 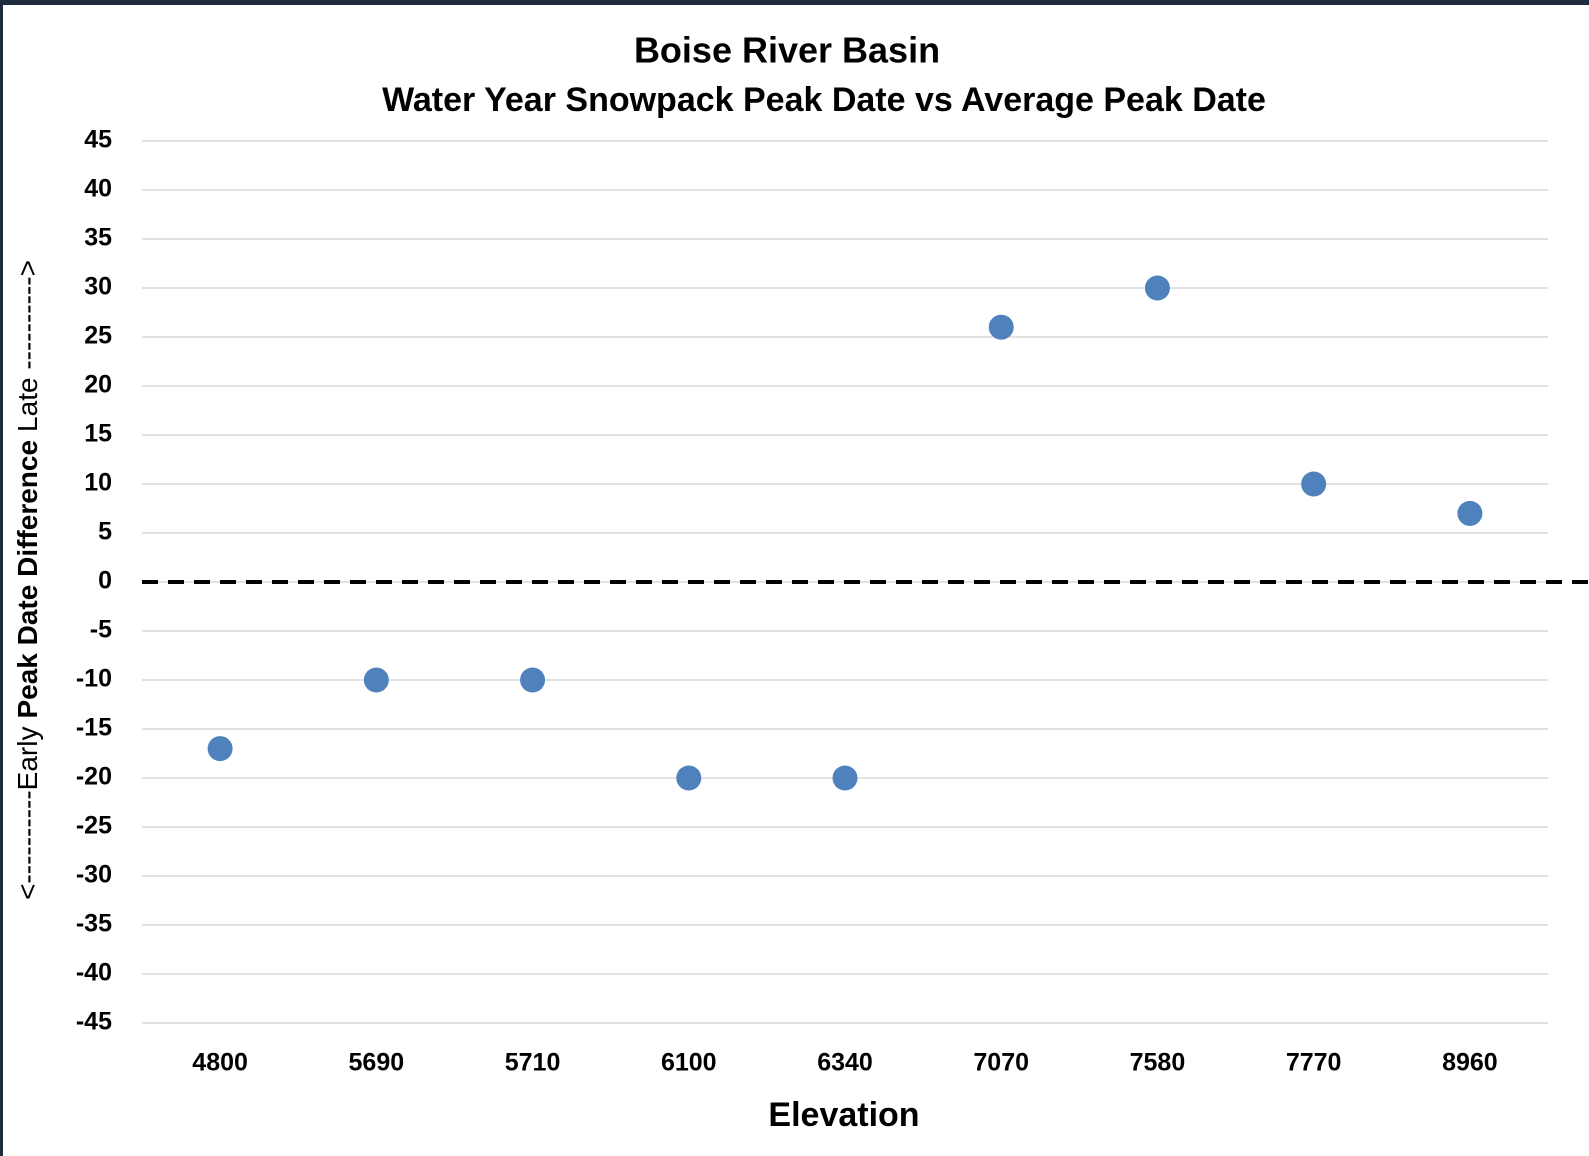 What do you see at coordinates (94, 728) in the screenshot?
I see `y-tick-label: -15` at bounding box center [94, 728].